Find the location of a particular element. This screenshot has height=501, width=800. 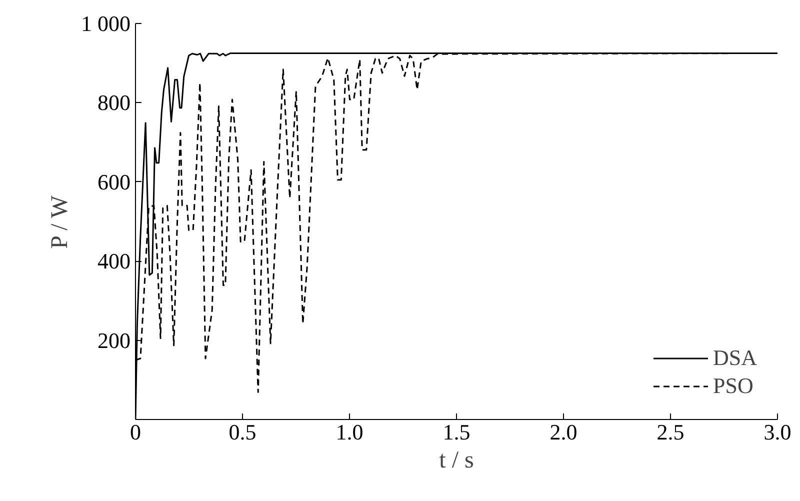

x-tick-label: 1.5 is located at coordinates (456, 432).